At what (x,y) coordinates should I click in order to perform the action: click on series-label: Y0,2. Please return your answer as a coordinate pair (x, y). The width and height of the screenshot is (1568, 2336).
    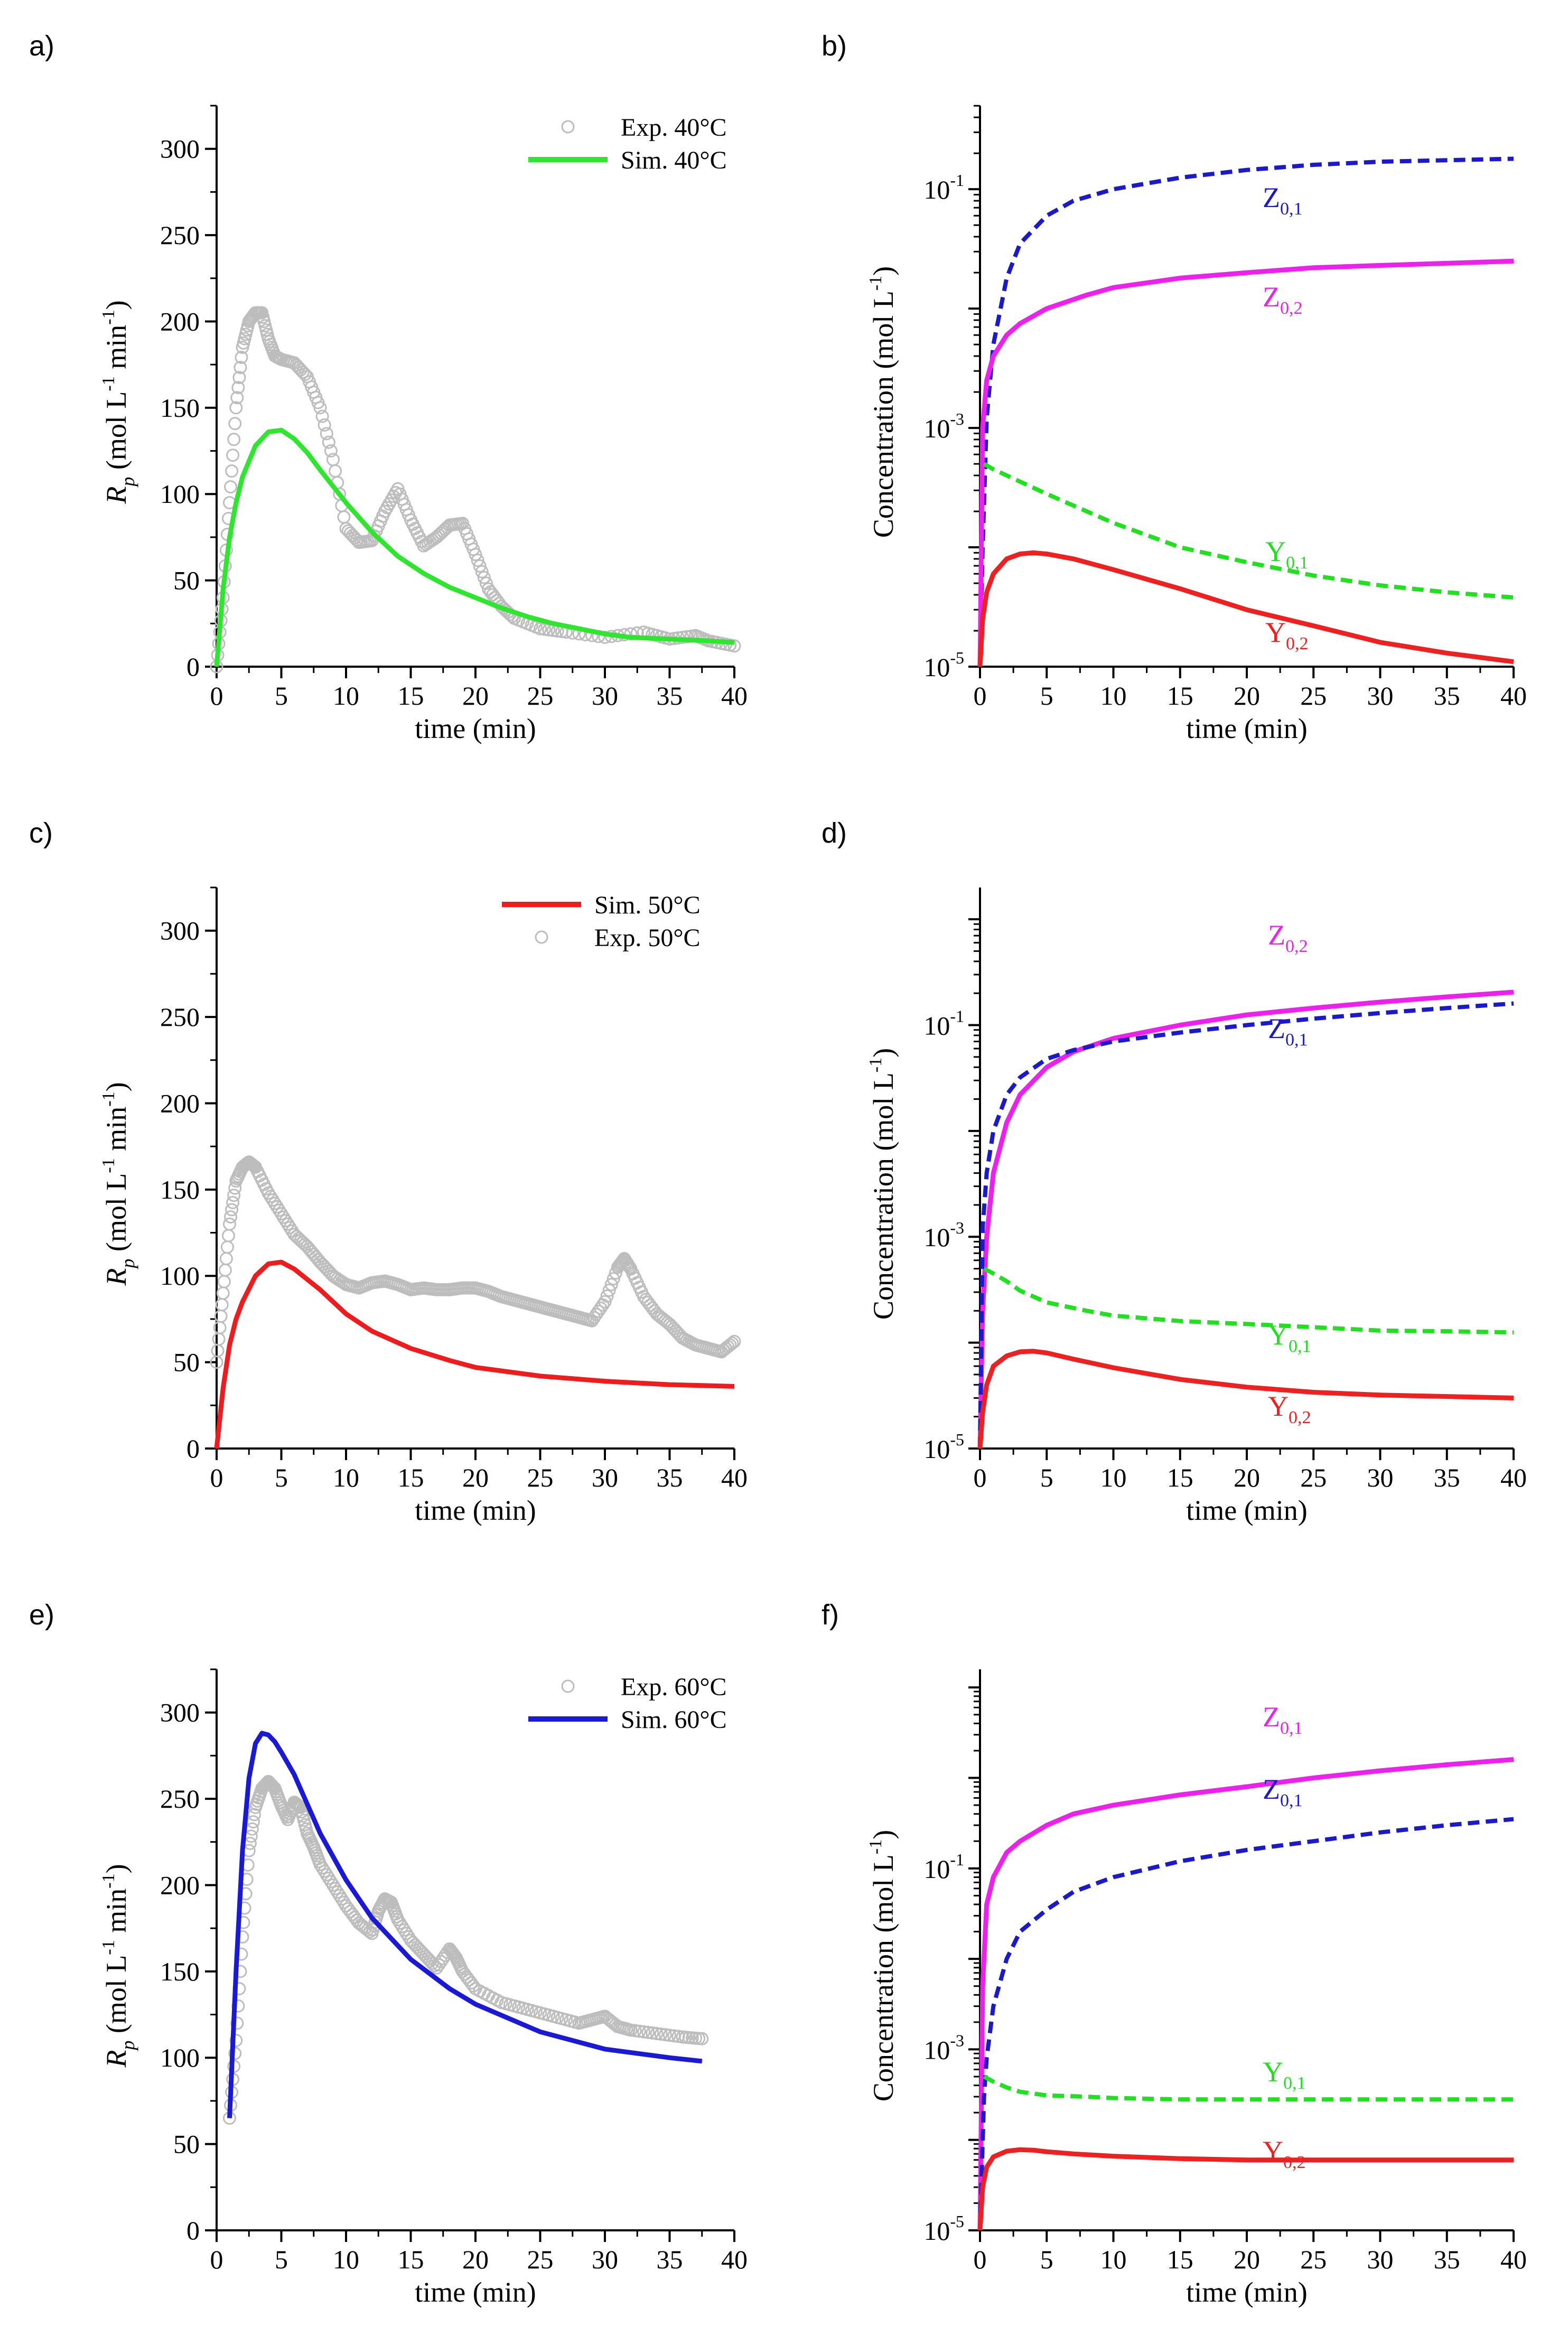
    Looking at the image, I should click on (1289, 1408).